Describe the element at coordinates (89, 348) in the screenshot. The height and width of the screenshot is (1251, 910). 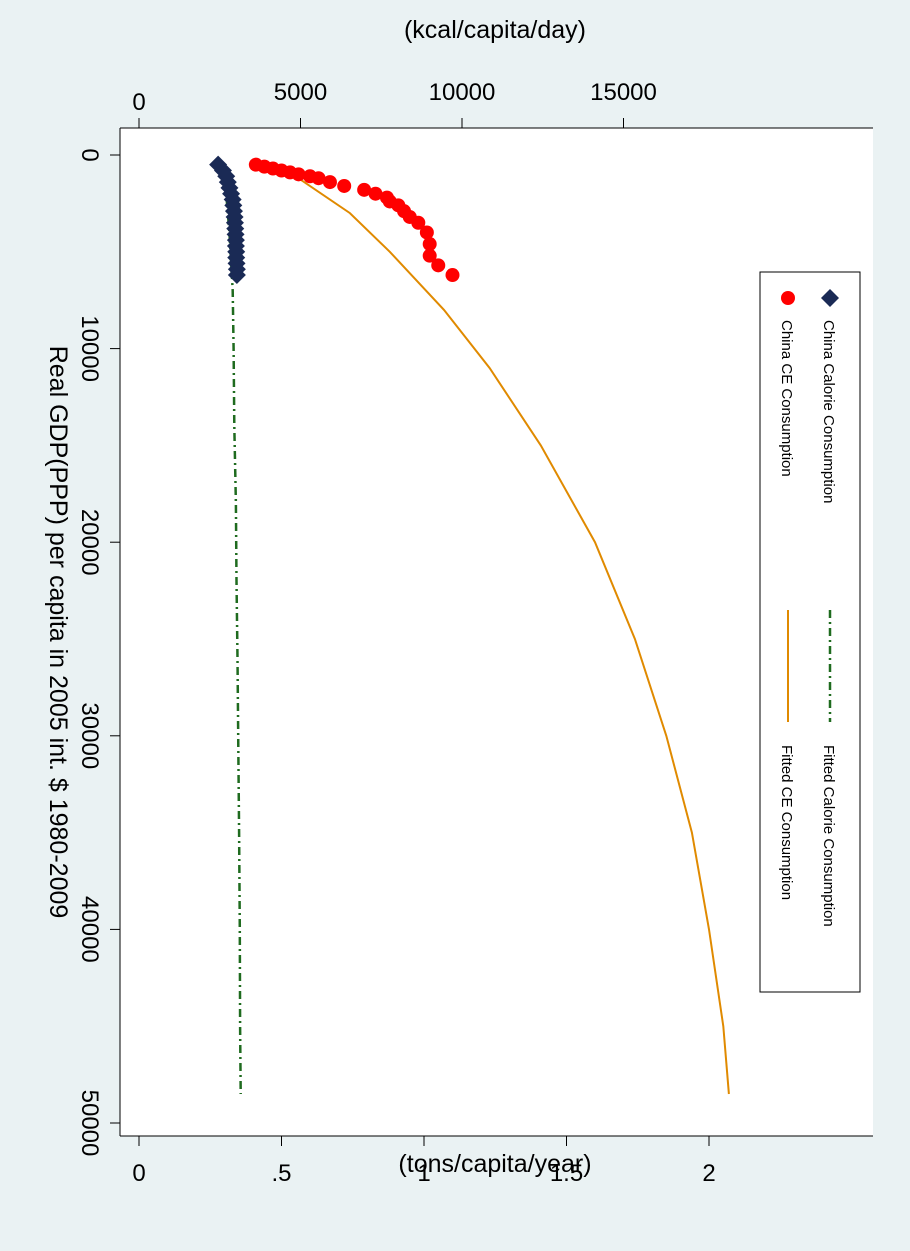
I see `gdp-tick-label: 10000` at that location.